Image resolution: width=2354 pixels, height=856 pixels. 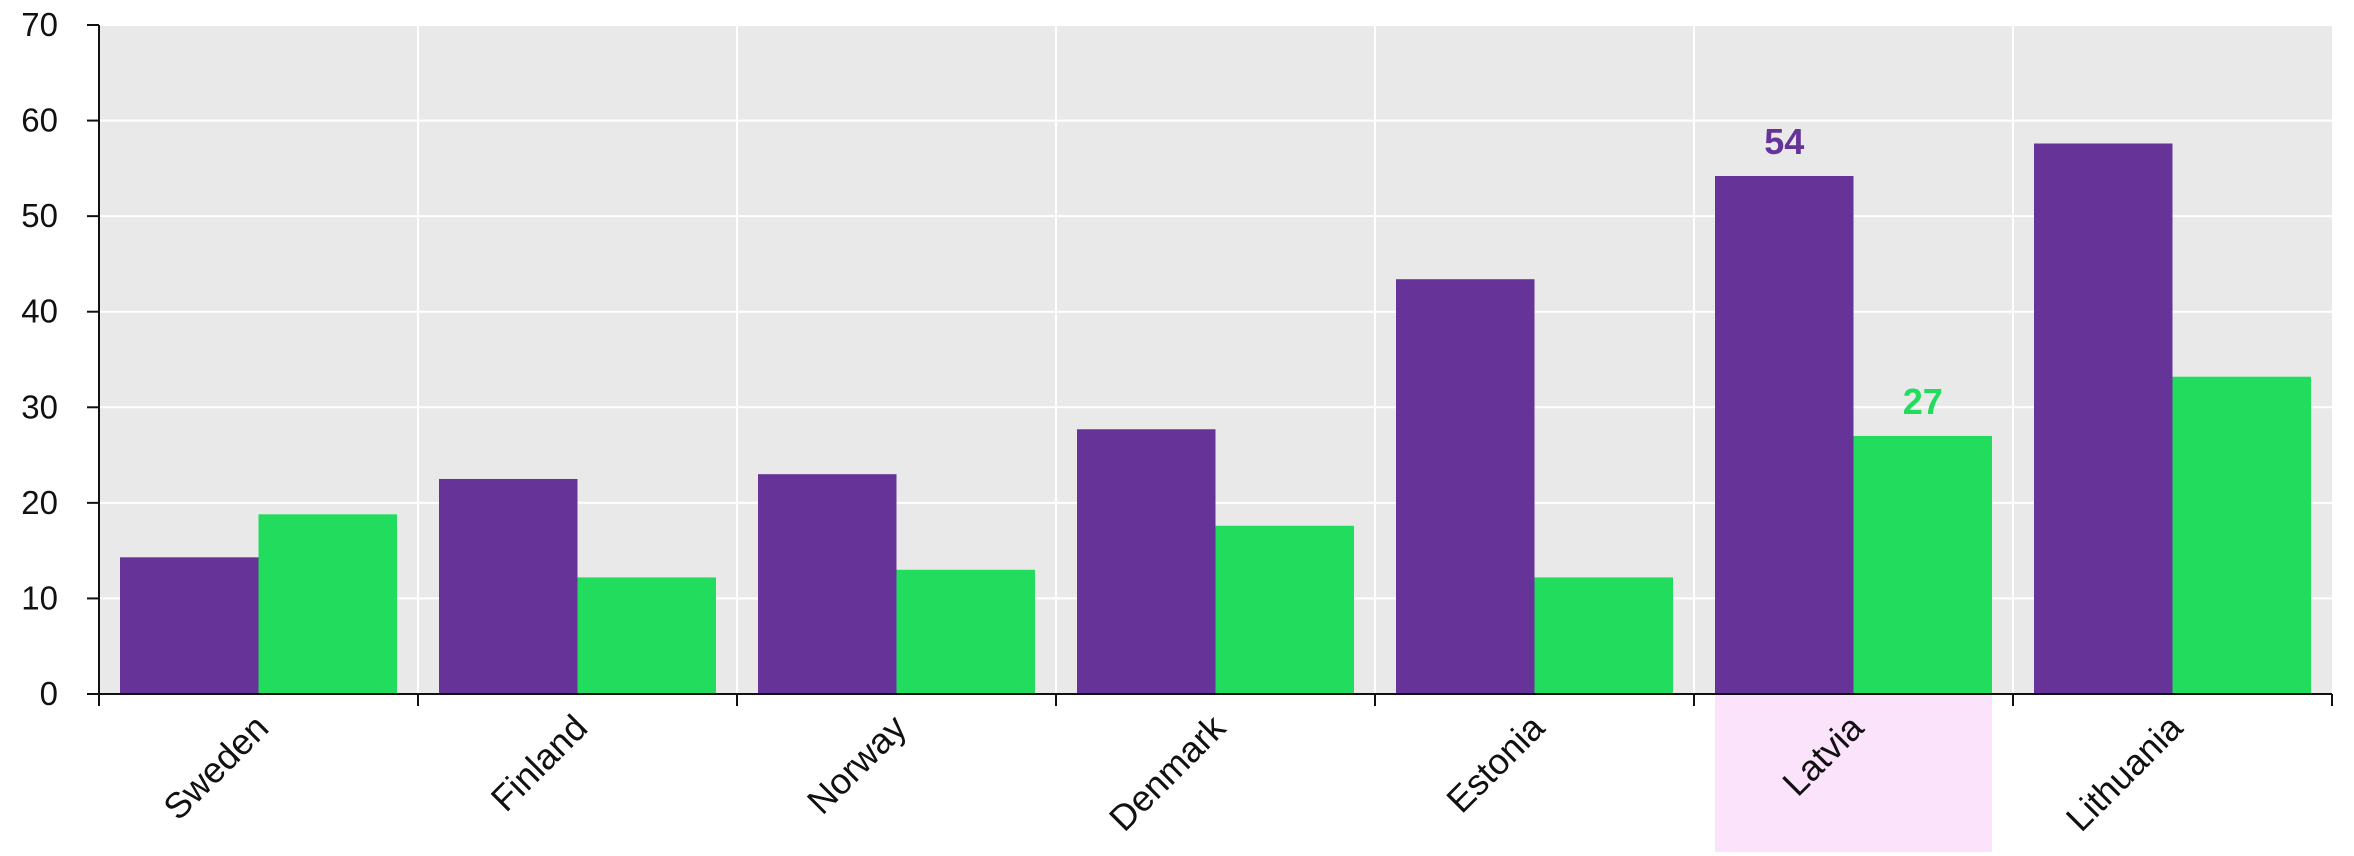 What do you see at coordinates (39, 120) in the screenshot?
I see `y-tick-label: 60` at bounding box center [39, 120].